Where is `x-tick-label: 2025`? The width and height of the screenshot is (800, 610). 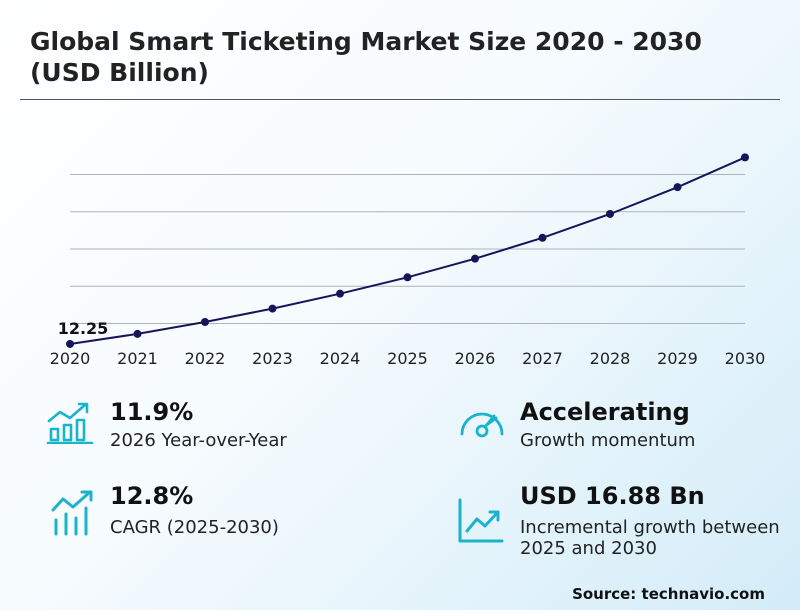 x-tick-label: 2025 is located at coordinates (407, 358).